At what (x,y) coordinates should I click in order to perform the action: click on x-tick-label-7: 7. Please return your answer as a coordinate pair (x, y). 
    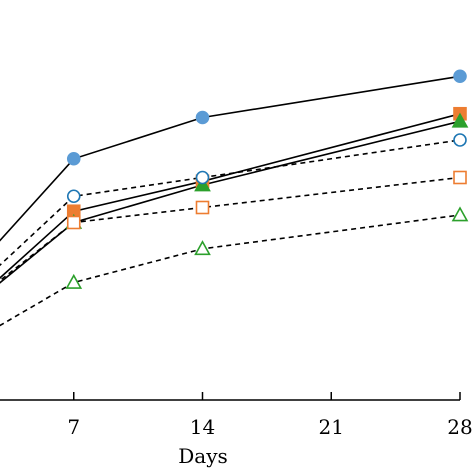
    Looking at the image, I should click on (73, 427).